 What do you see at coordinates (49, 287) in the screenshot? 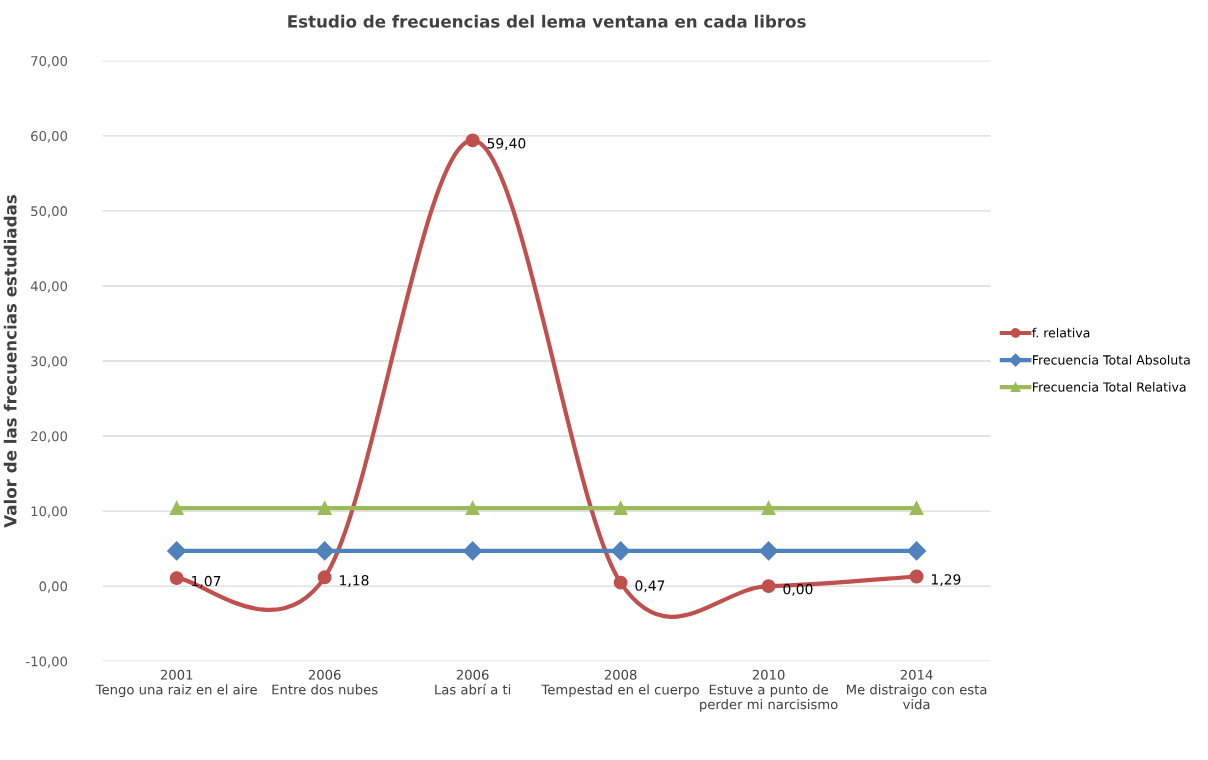
I see `y-tick-label: 40,00` at bounding box center [49, 287].